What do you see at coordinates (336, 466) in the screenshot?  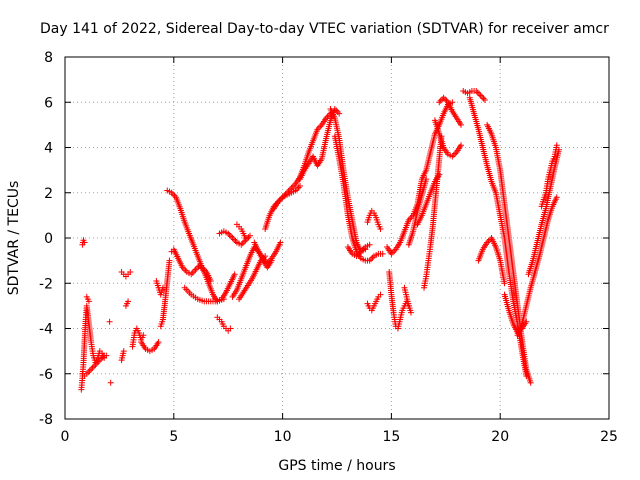 I see `x-axis-label: GPS time / hours` at bounding box center [336, 466].